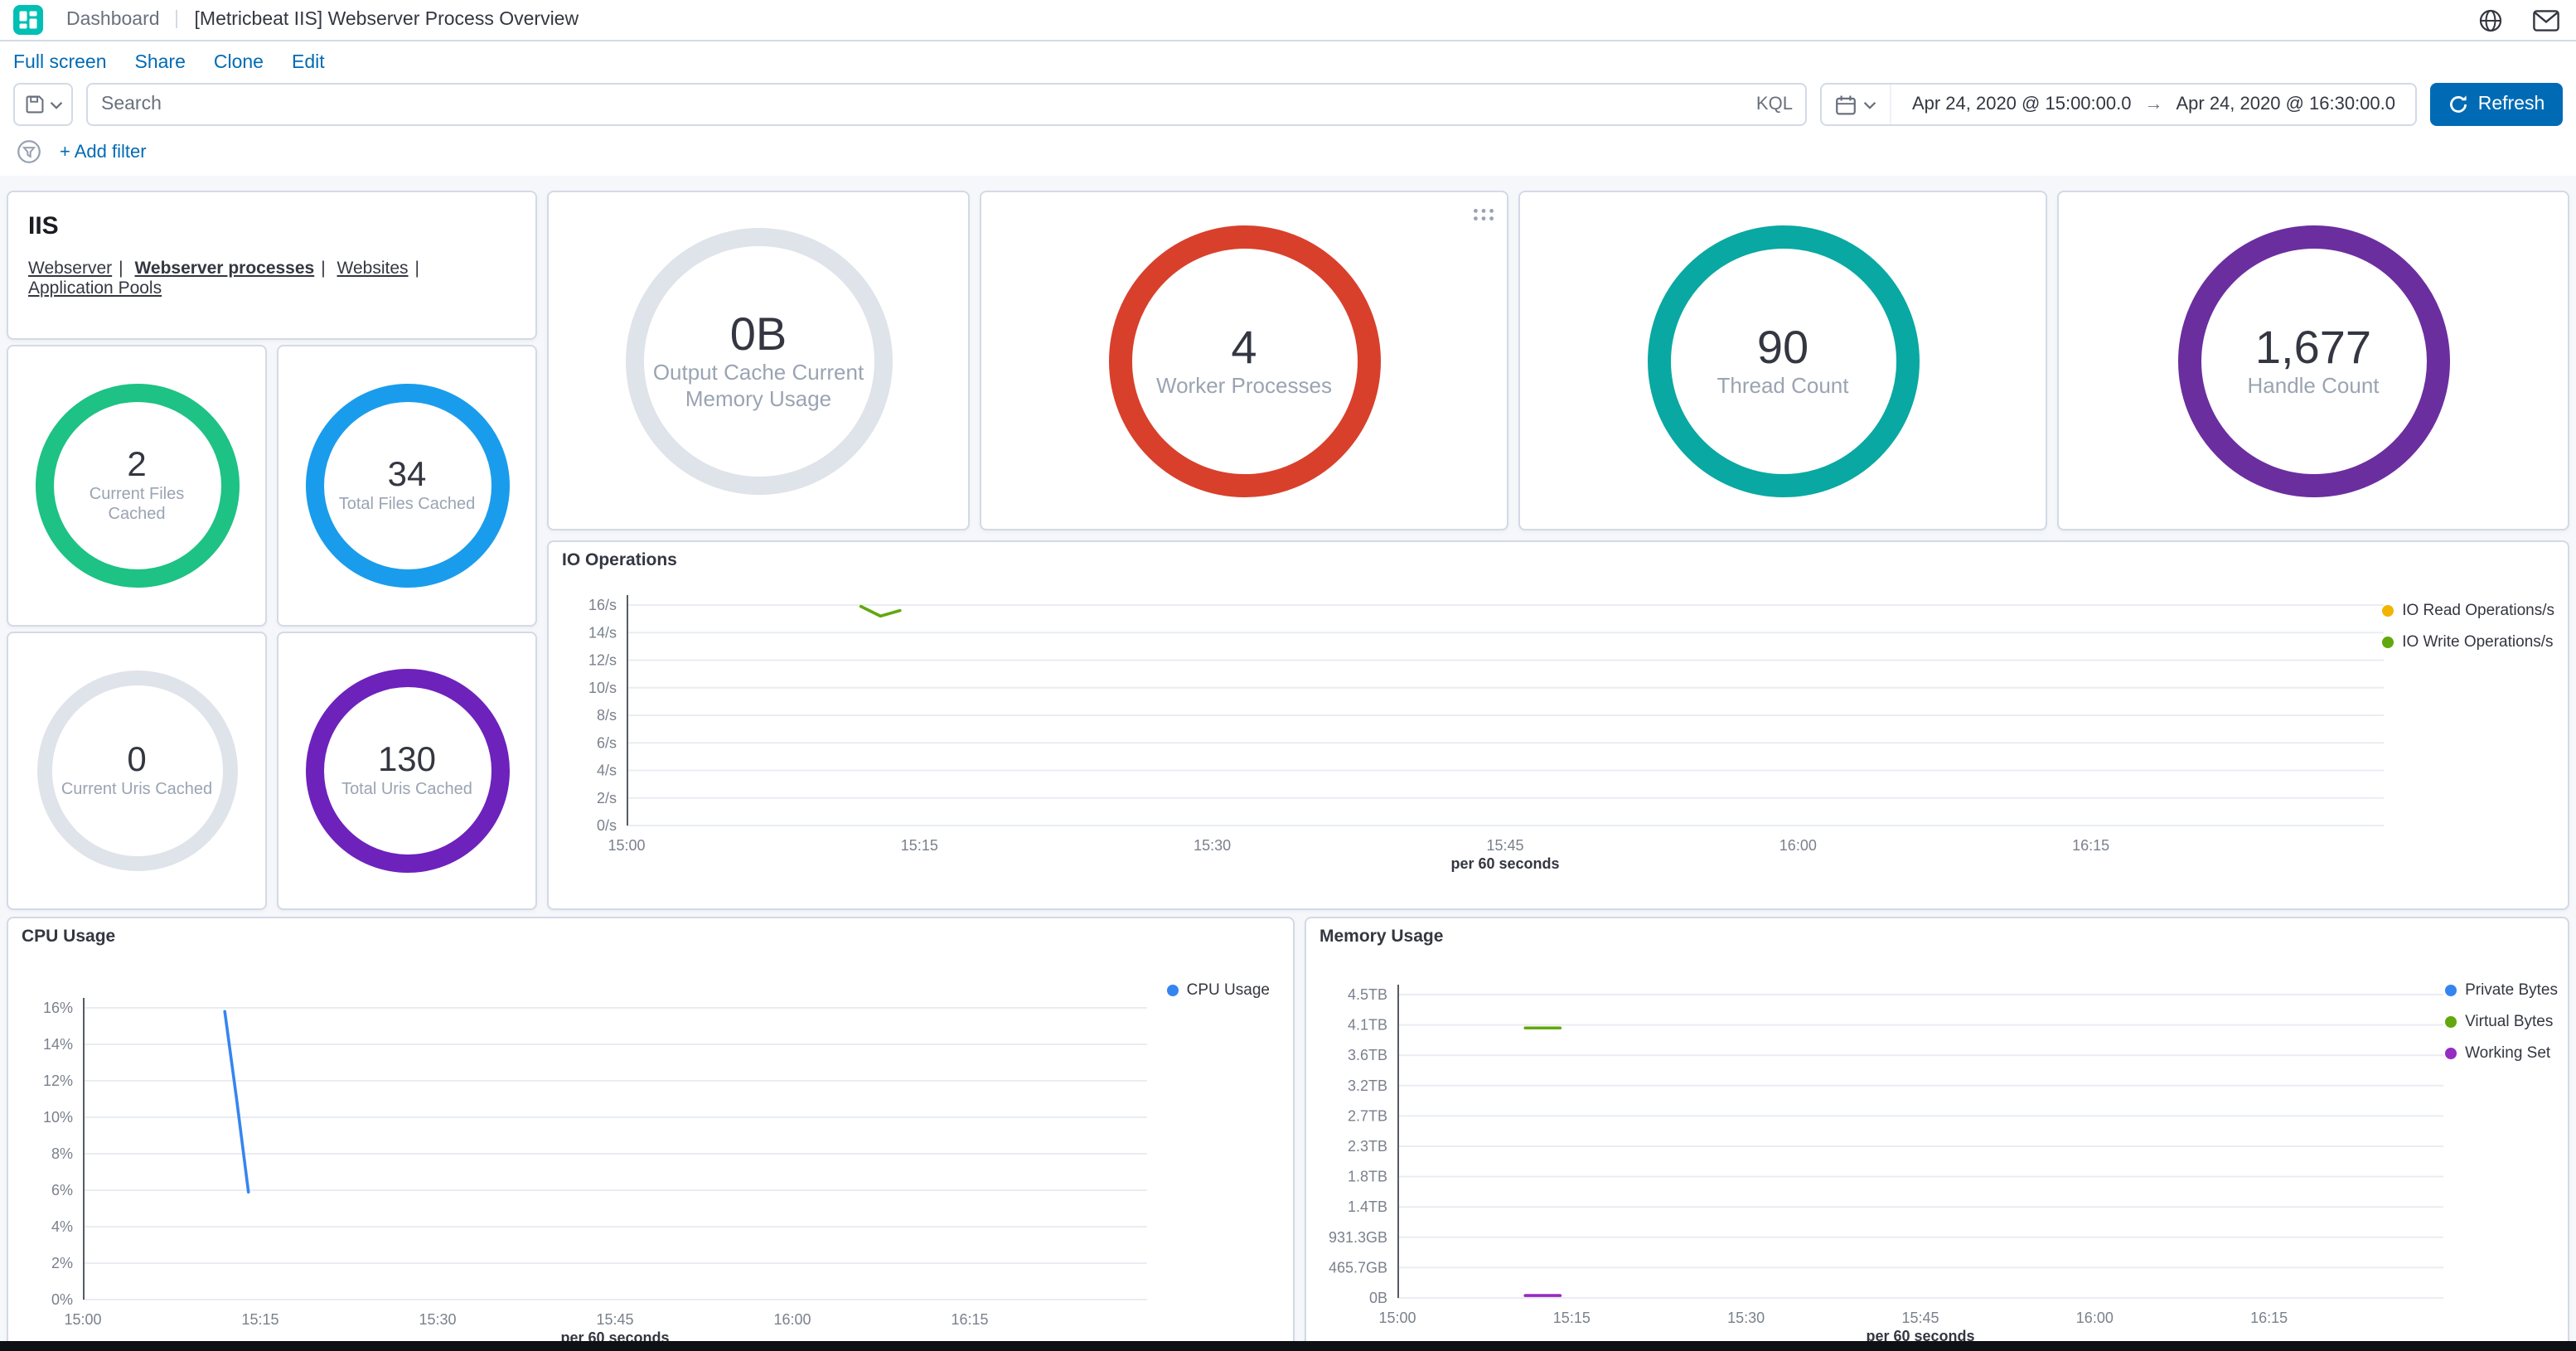 Image resolution: width=2576 pixels, height=1351 pixels. I want to click on add-filter-button: + Add filter, so click(103, 152).